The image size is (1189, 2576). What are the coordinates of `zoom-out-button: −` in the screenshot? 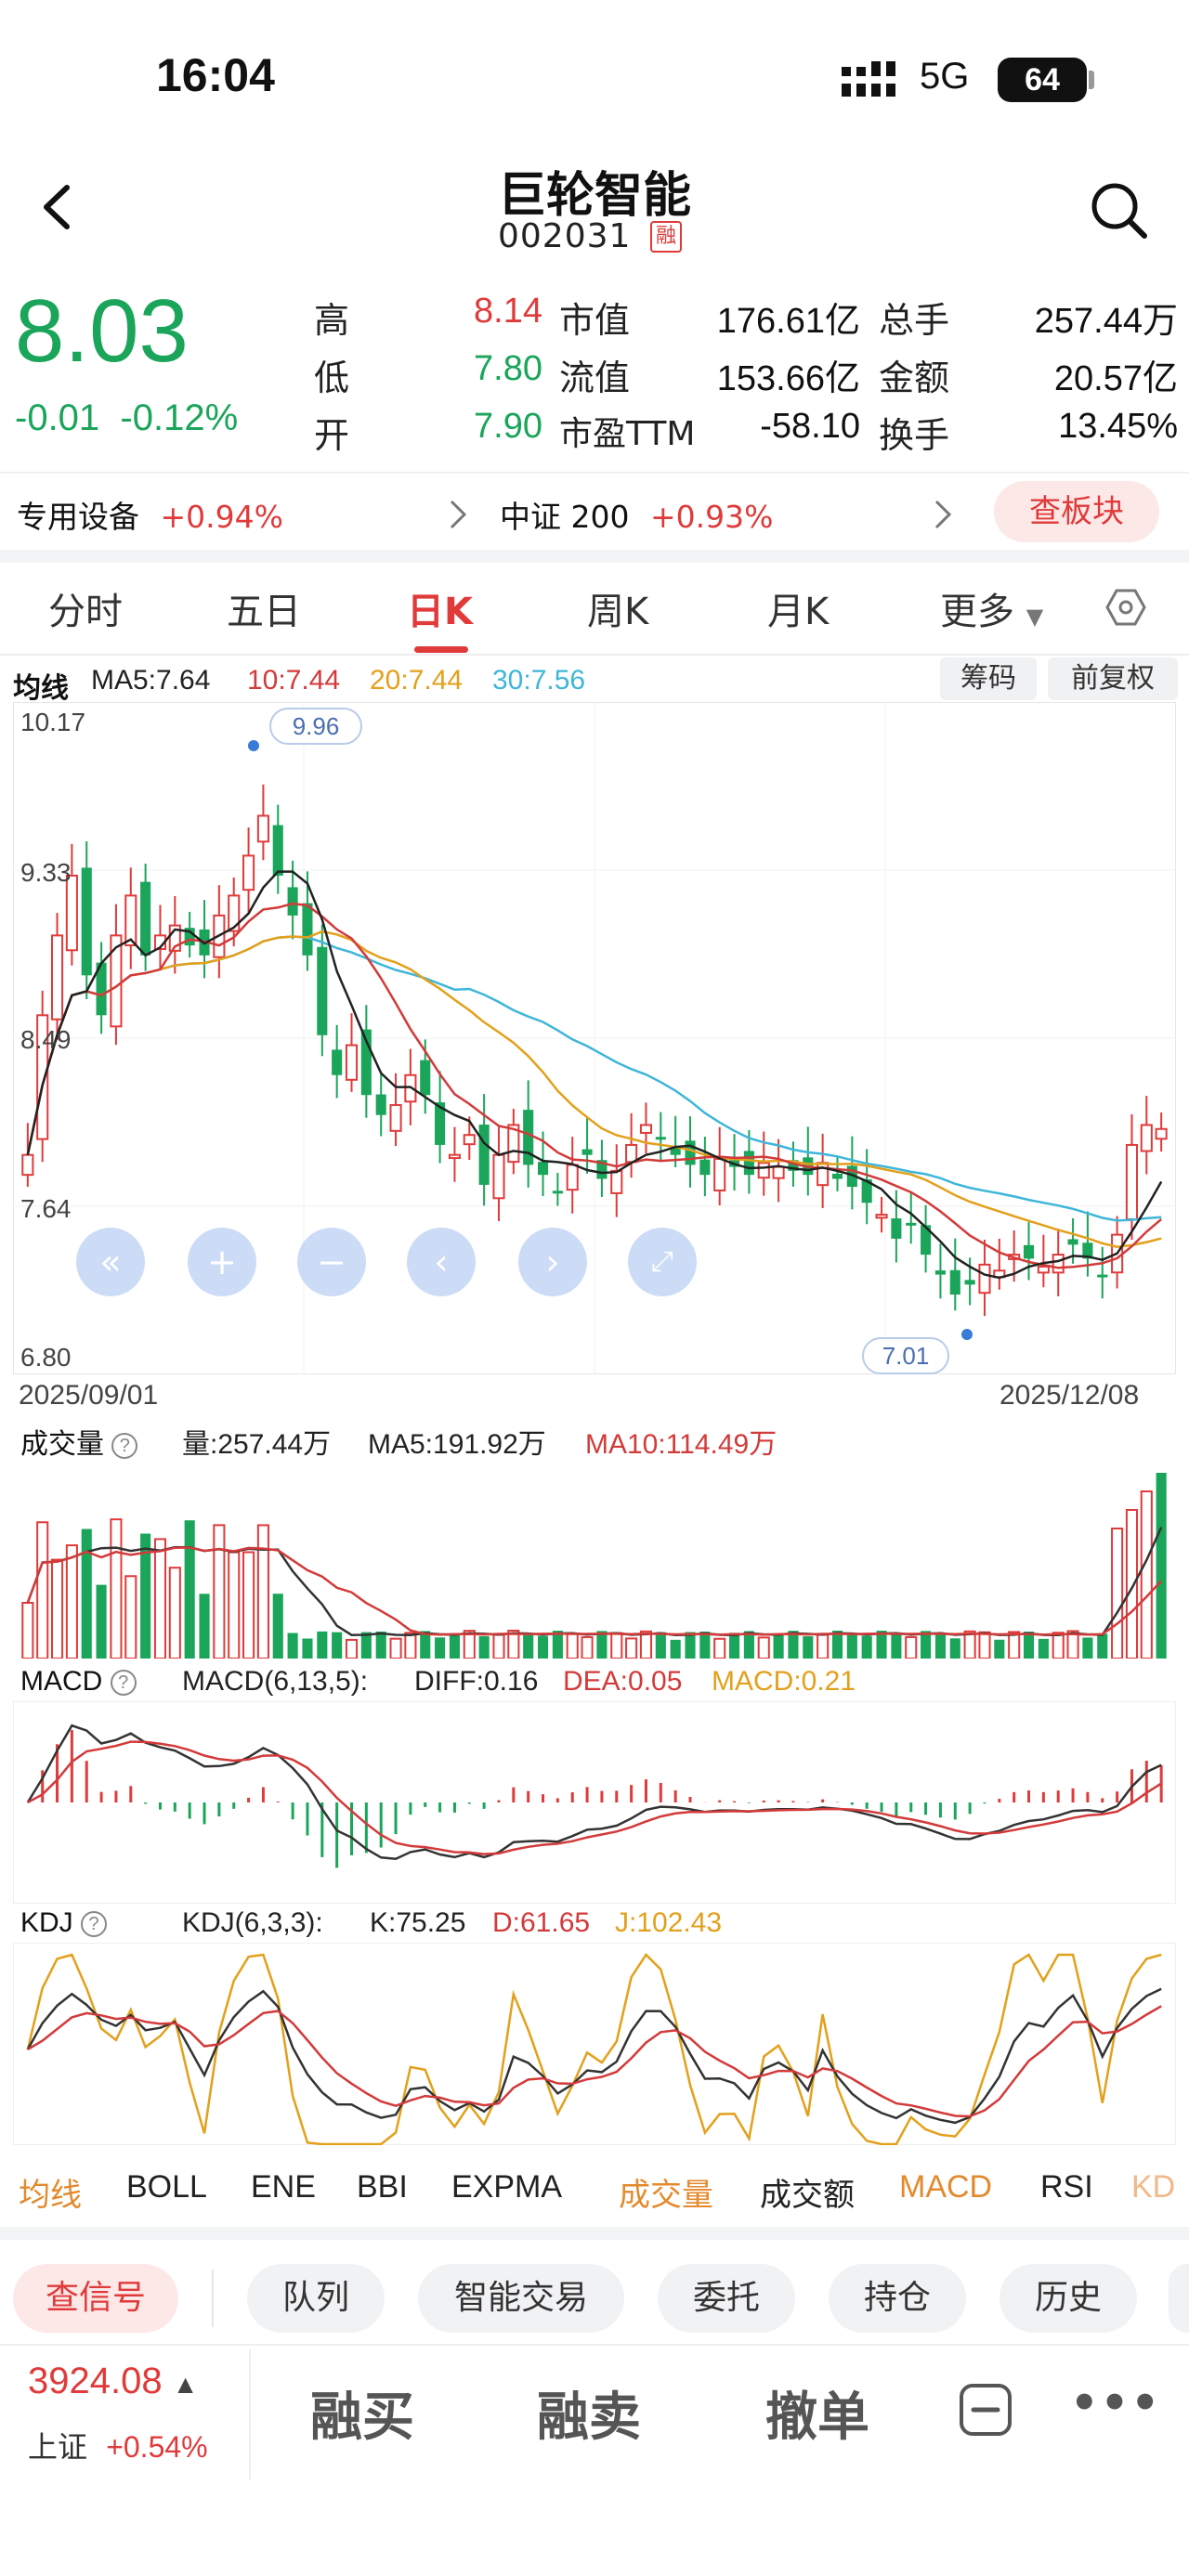 It's located at (332, 1262).